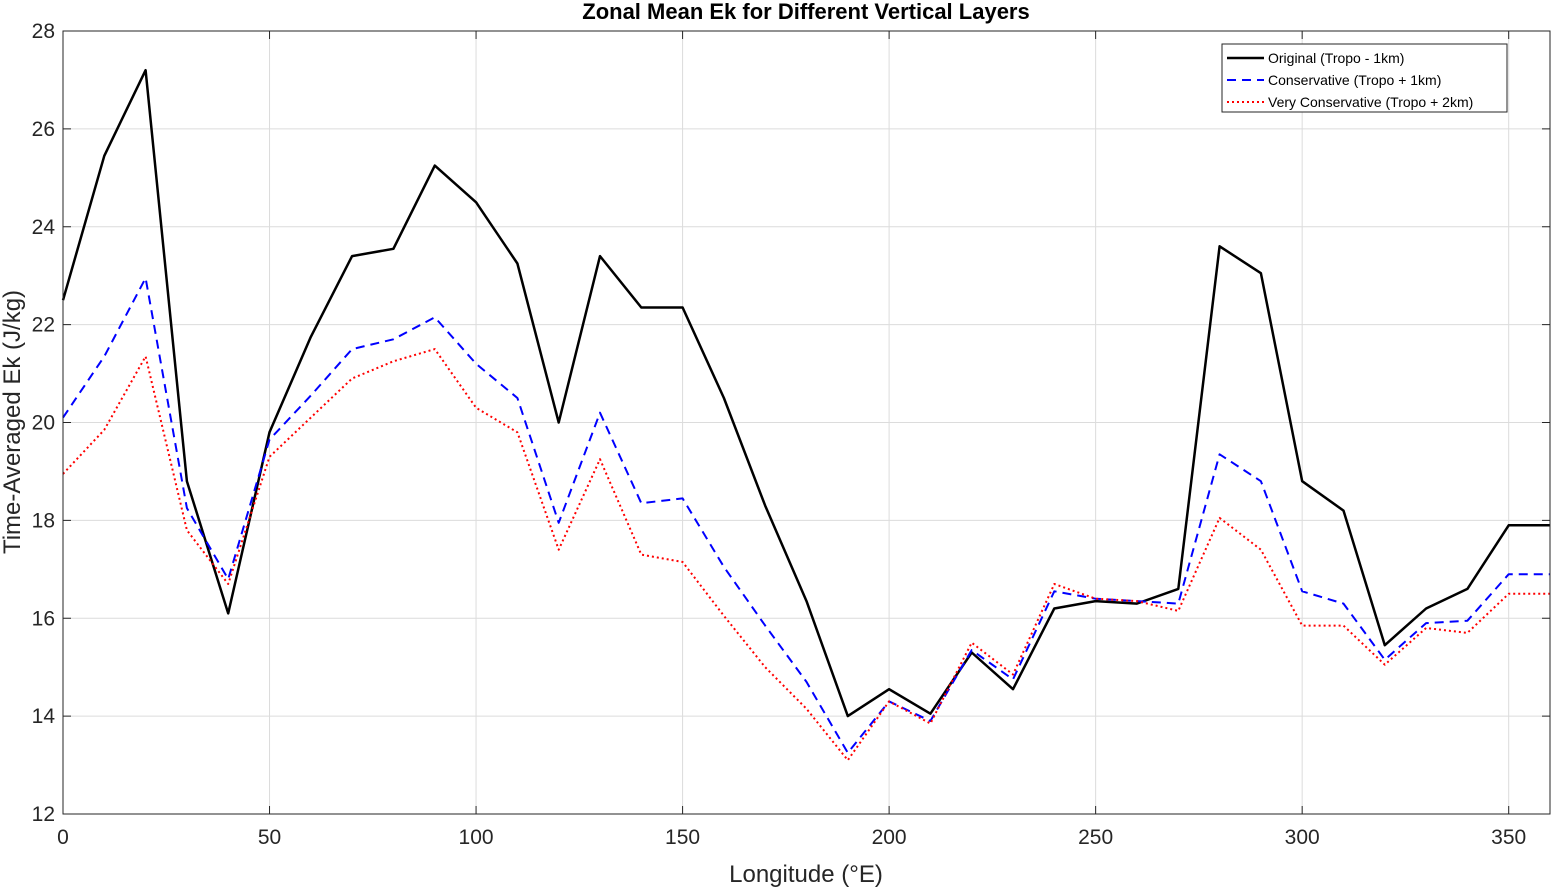 The image size is (1552, 888). Describe the element at coordinates (43, 325) in the screenshot. I see `y-tick-label: 22` at that location.